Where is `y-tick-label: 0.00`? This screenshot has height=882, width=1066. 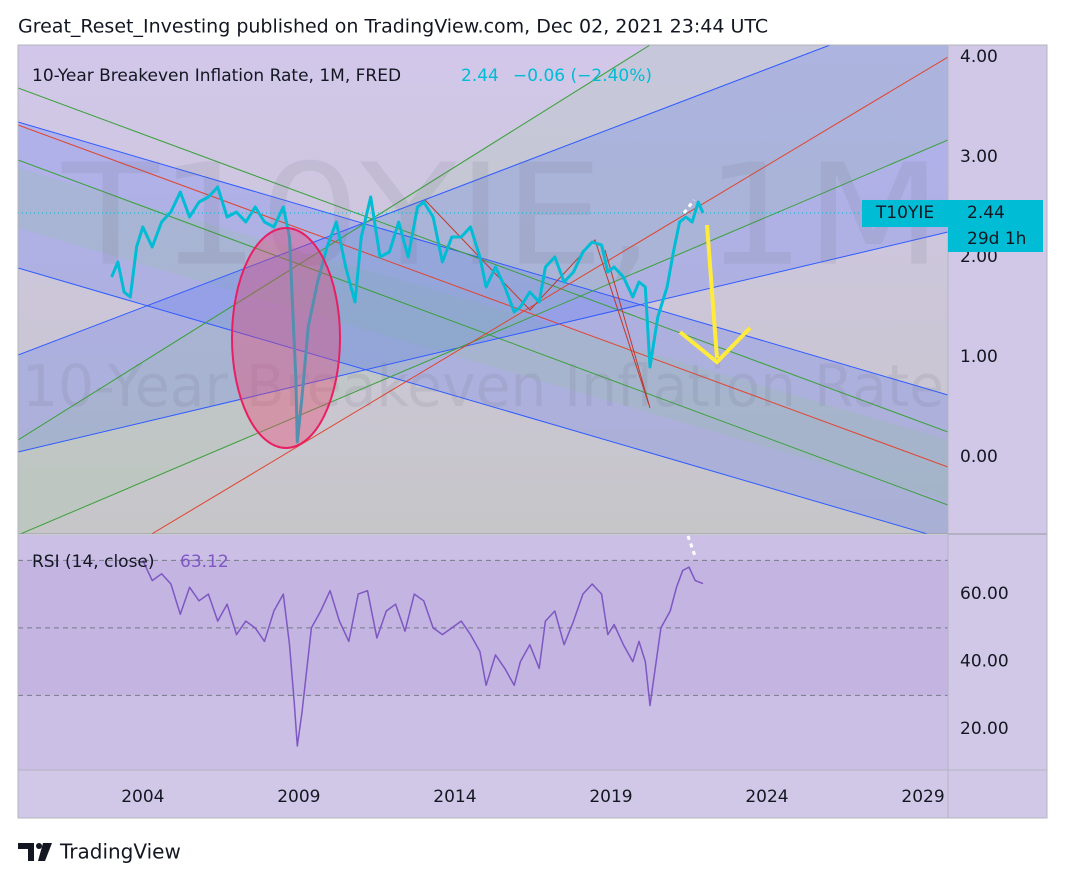
y-tick-label: 0.00 is located at coordinates (979, 457).